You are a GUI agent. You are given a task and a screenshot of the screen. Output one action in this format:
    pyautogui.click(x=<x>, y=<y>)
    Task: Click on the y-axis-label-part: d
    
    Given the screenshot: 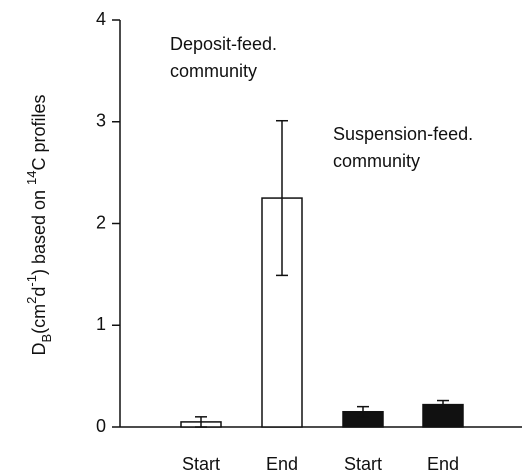 What is the action you would take?
    pyautogui.click(x=39, y=292)
    